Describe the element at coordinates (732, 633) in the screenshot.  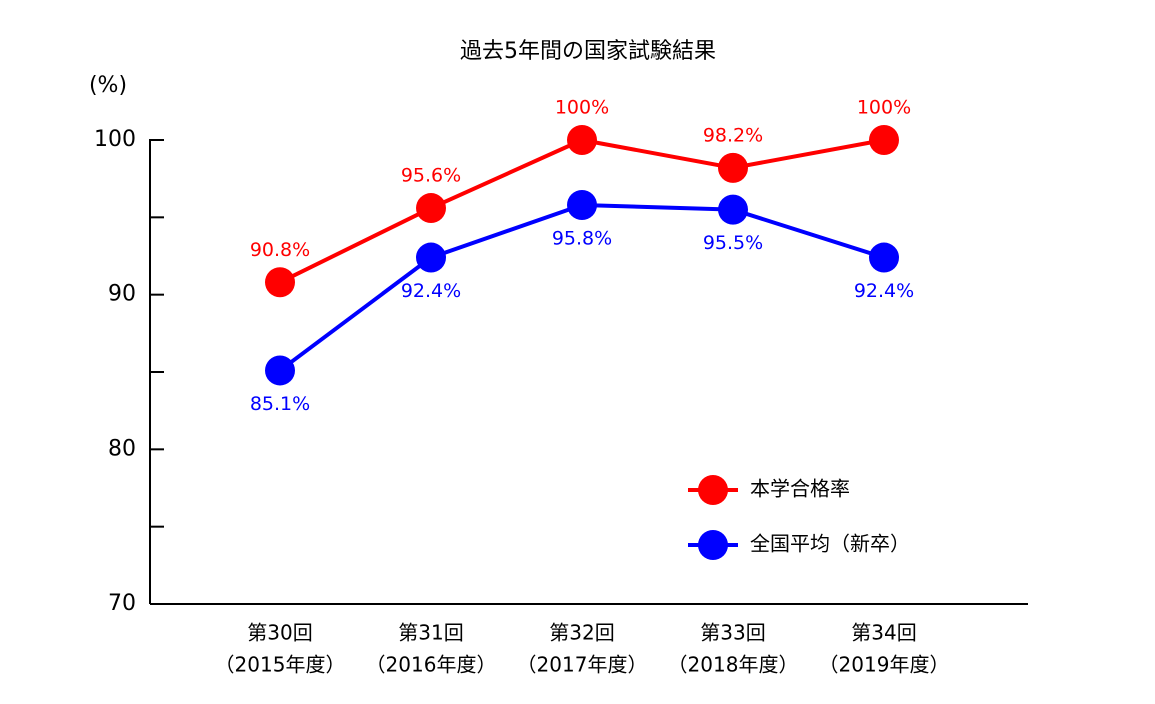
I see `x-tick-label: 第33回` at that location.